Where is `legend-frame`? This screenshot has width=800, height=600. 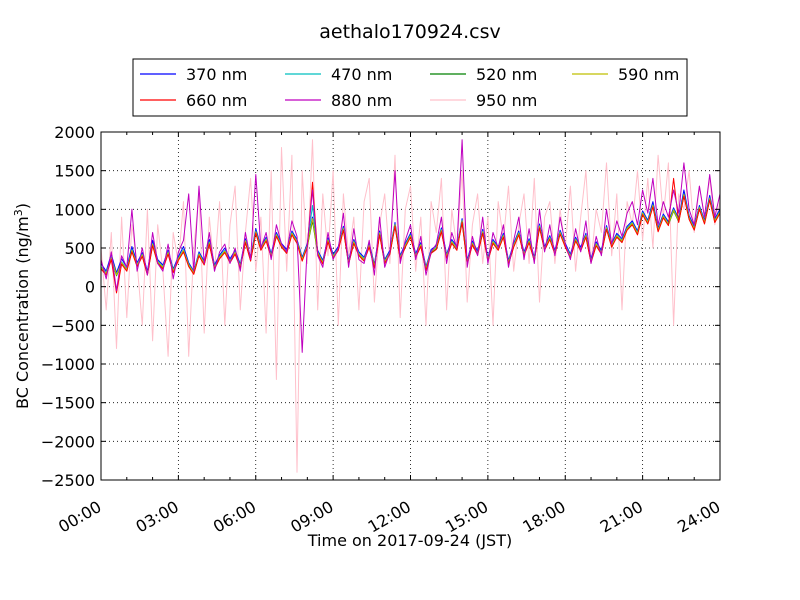 legend-frame is located at coordinates (410, 87).